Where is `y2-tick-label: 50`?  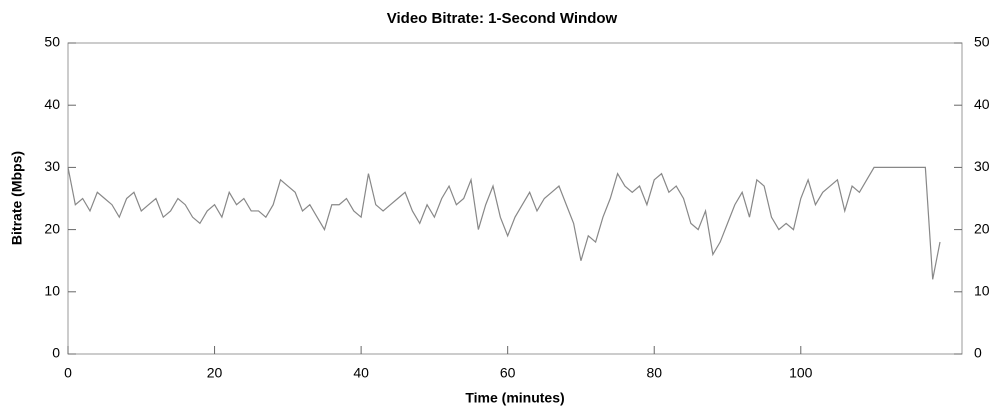
y2-tick-label: 50 is located at coordinates (982, 42).